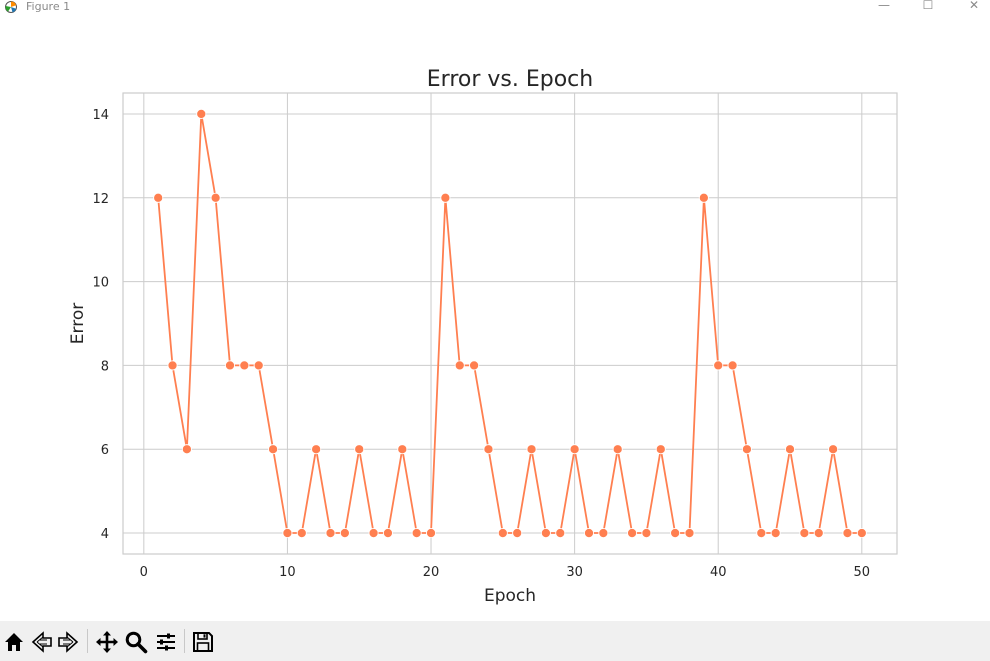 The image size is (990, 661). What do you see at coordinates (166, 642) in the screenshot?
I see `configure-subplots-icon` at bounding box center [166, 642].